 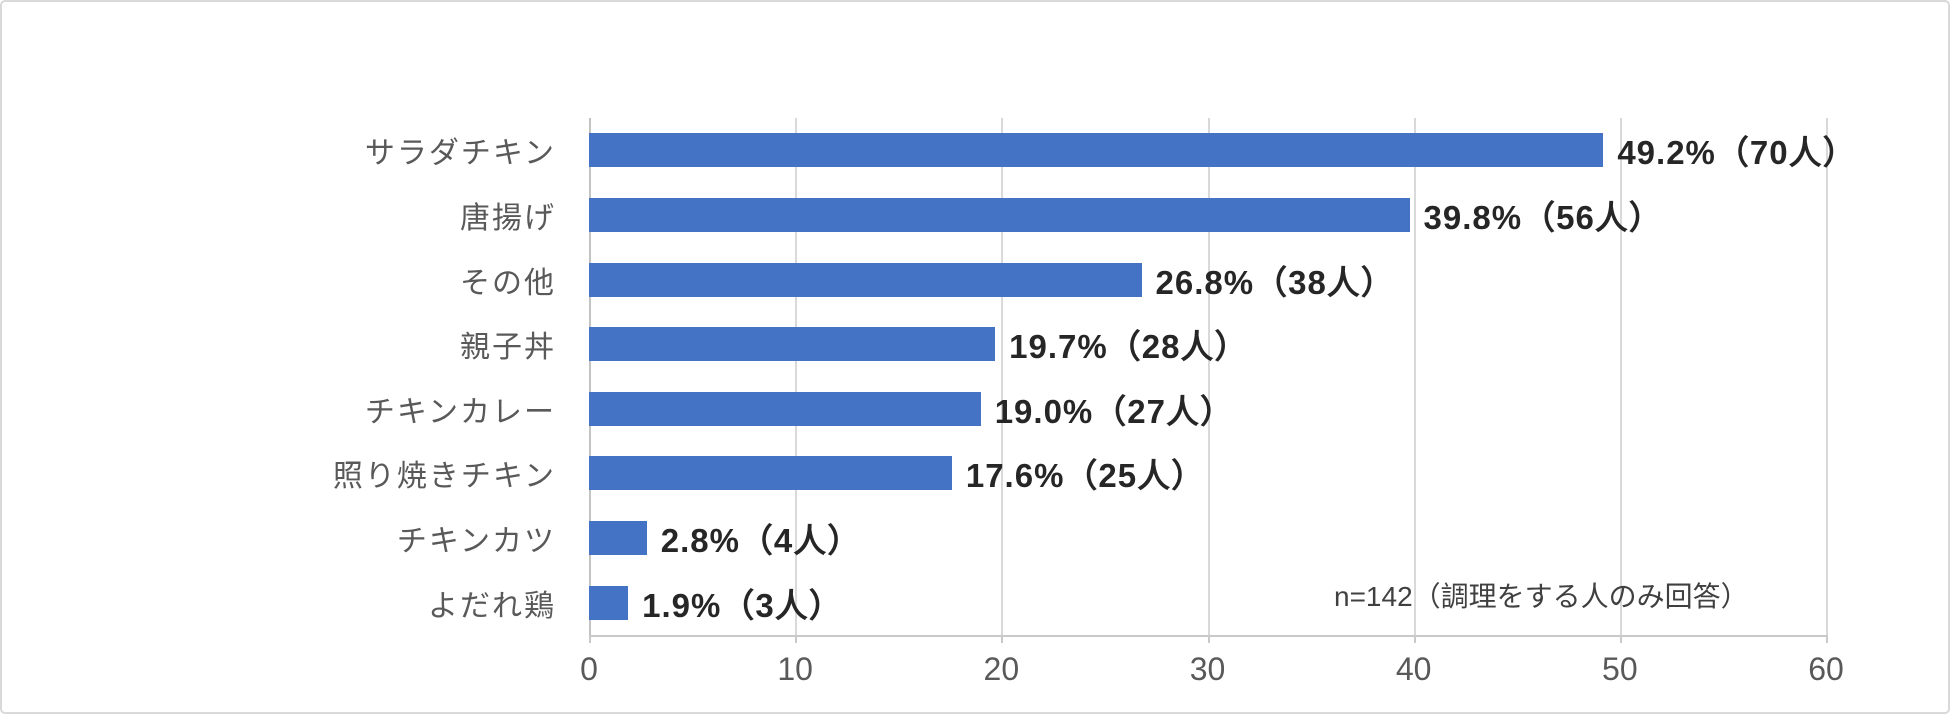 I want to click on table-row: よだれ鶏 1.9%（3人）, so click(x=914, y=602).